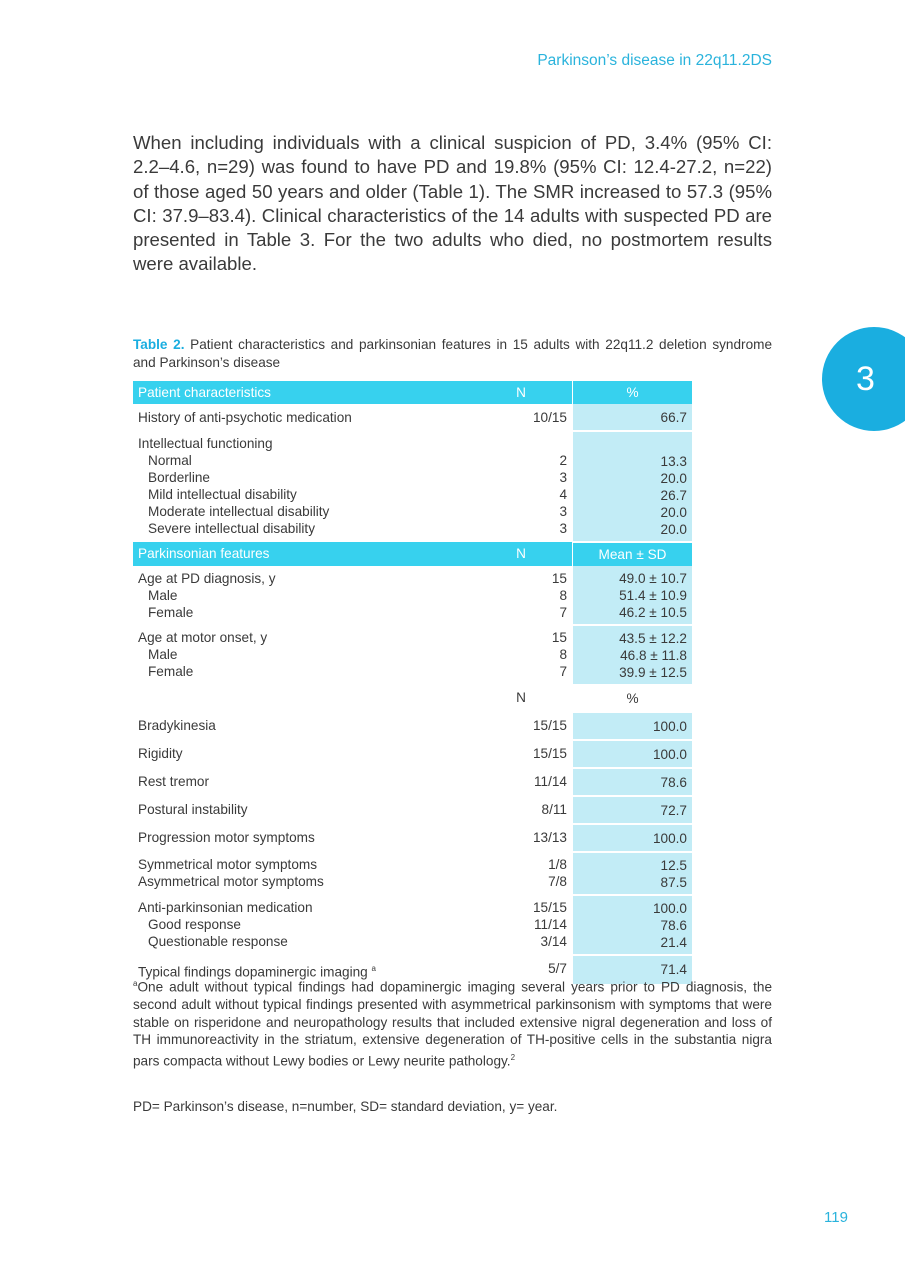 The height and width of the screenshot is (1280, 905). I want to click on item-n: 7/8, so click(557, 881).